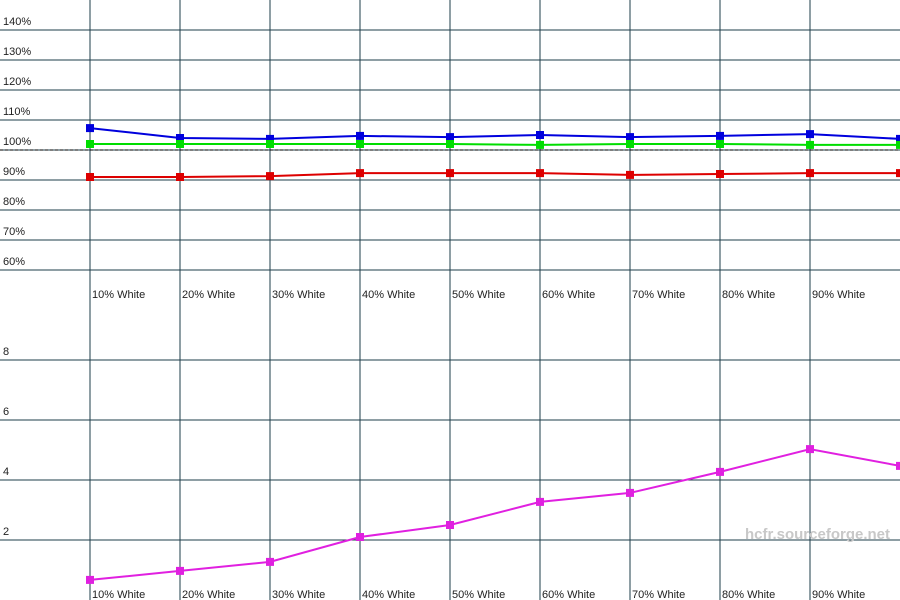  I want to click on y-tick-label: 100%, so click(17, 142).